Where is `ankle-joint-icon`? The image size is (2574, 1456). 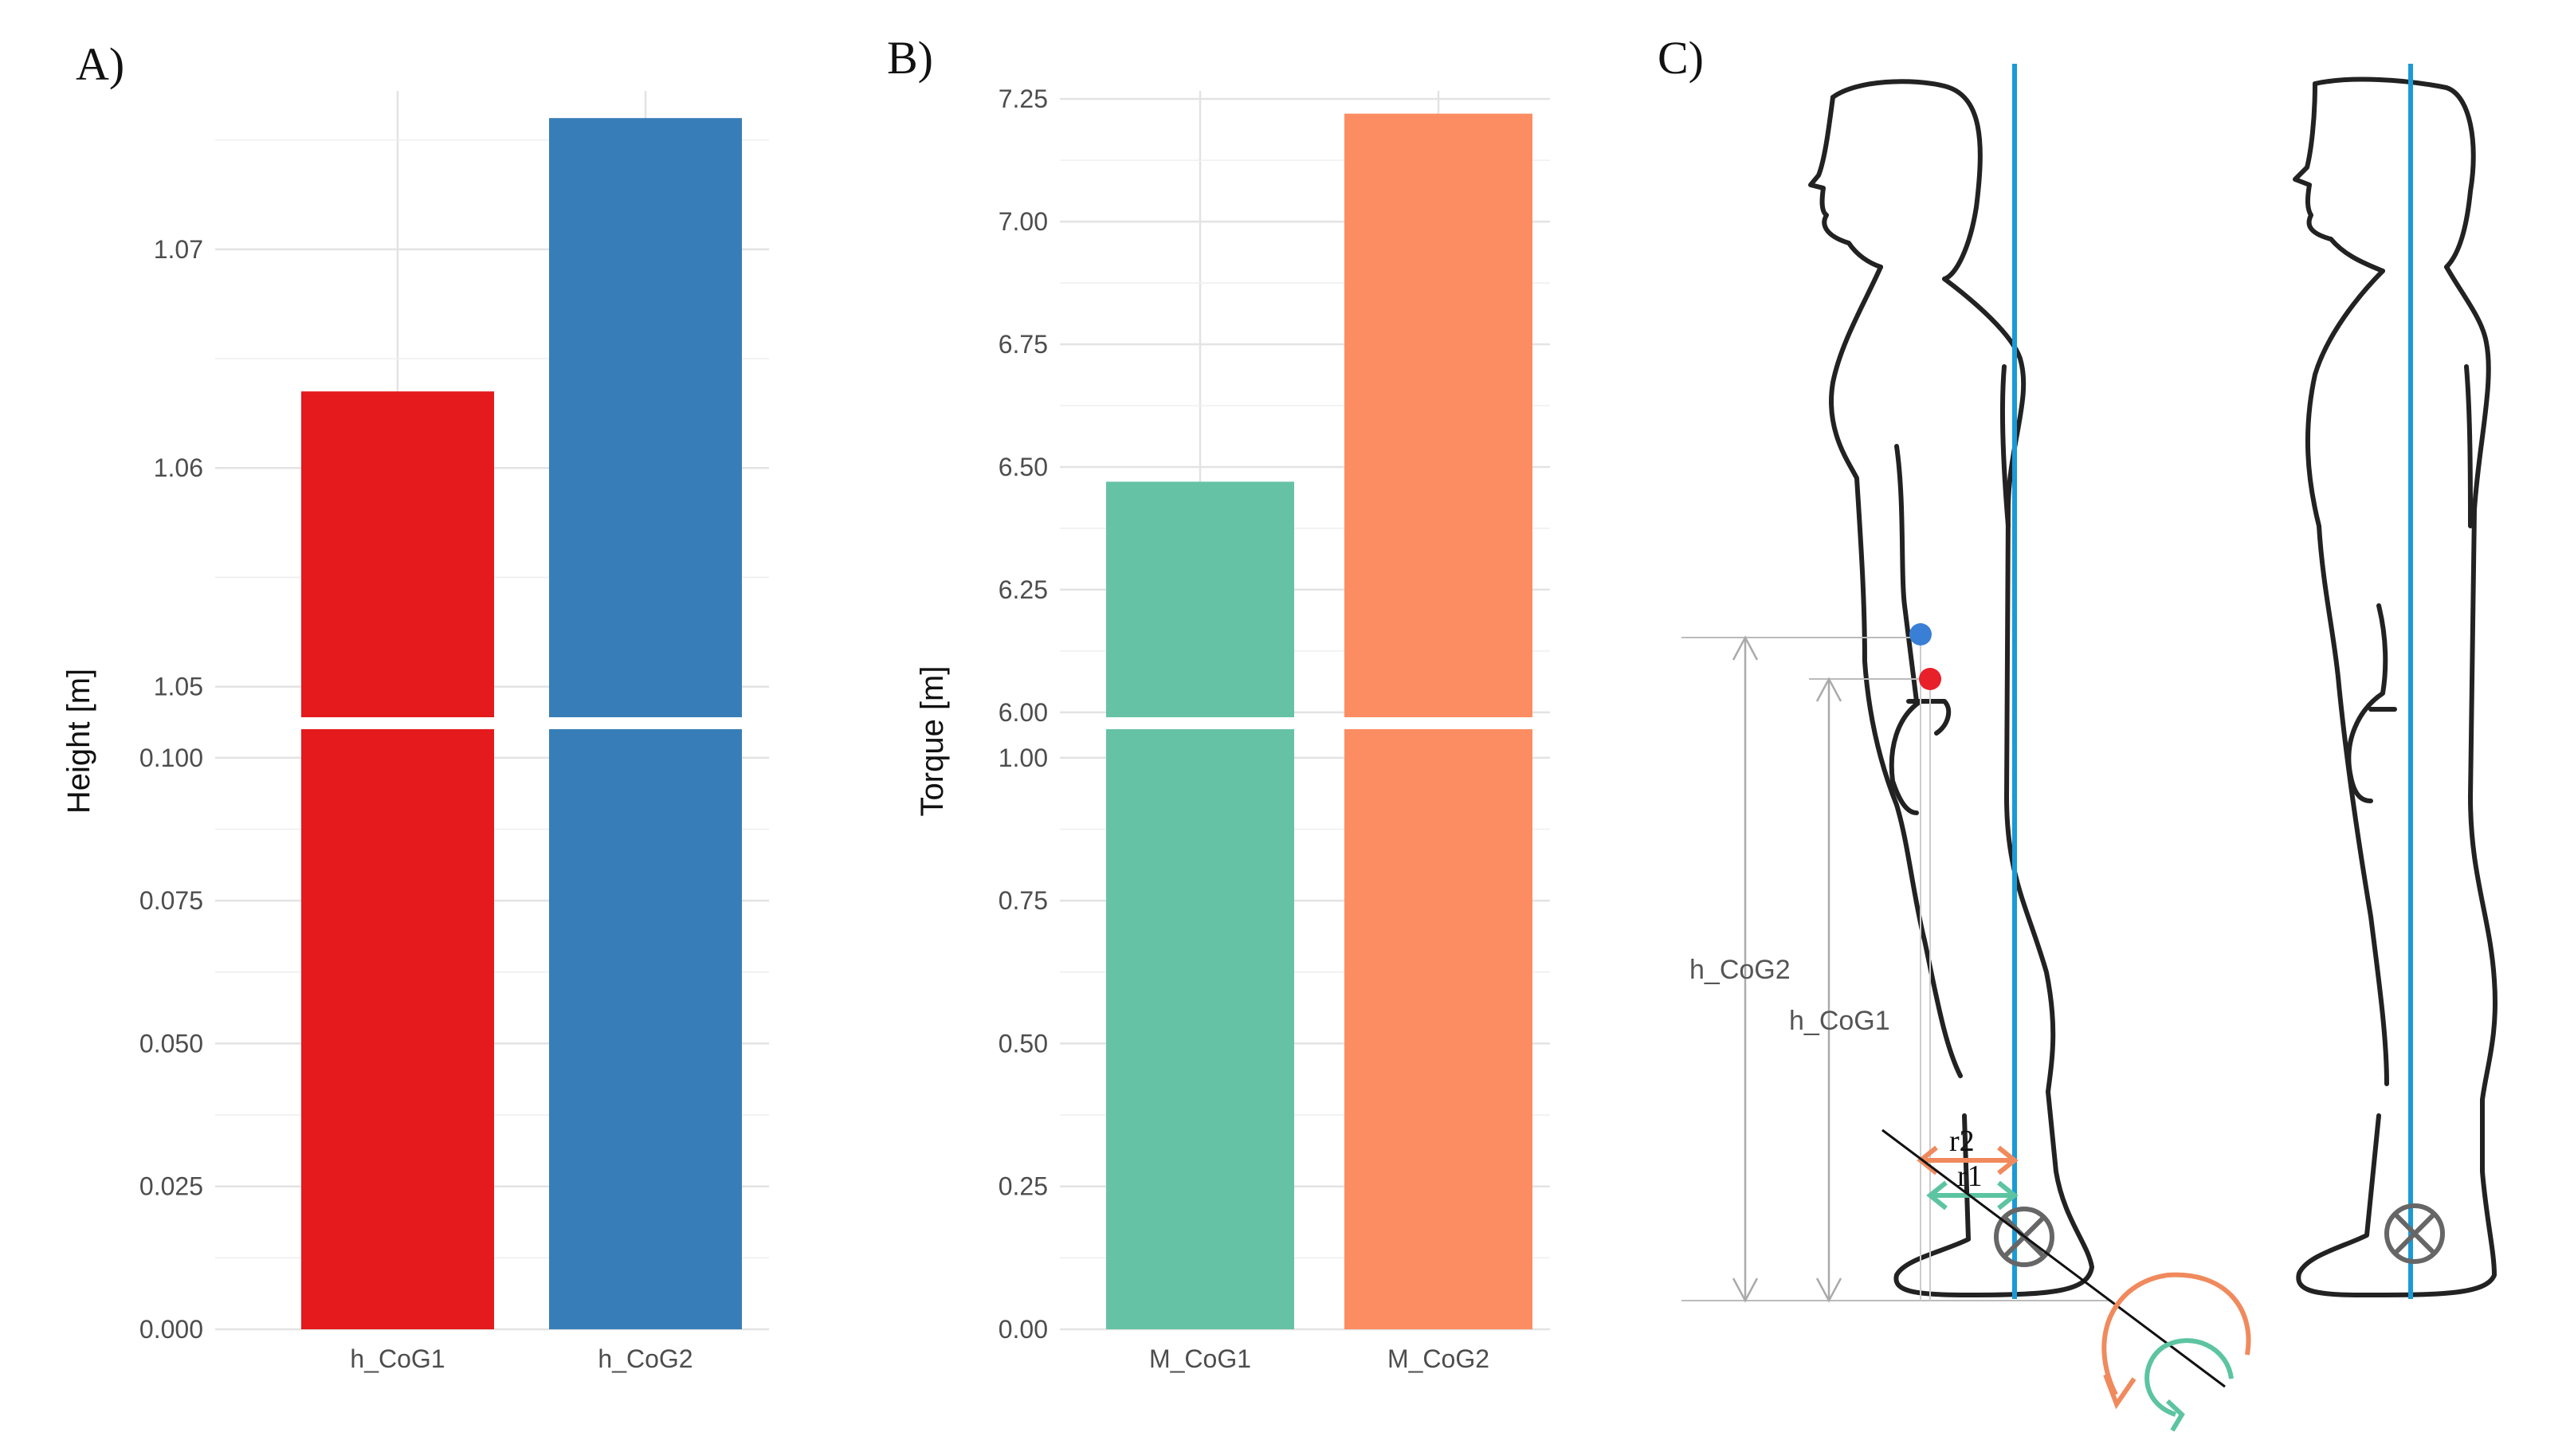
ankle-joint-icon is located at coordinates (2415, 1233).